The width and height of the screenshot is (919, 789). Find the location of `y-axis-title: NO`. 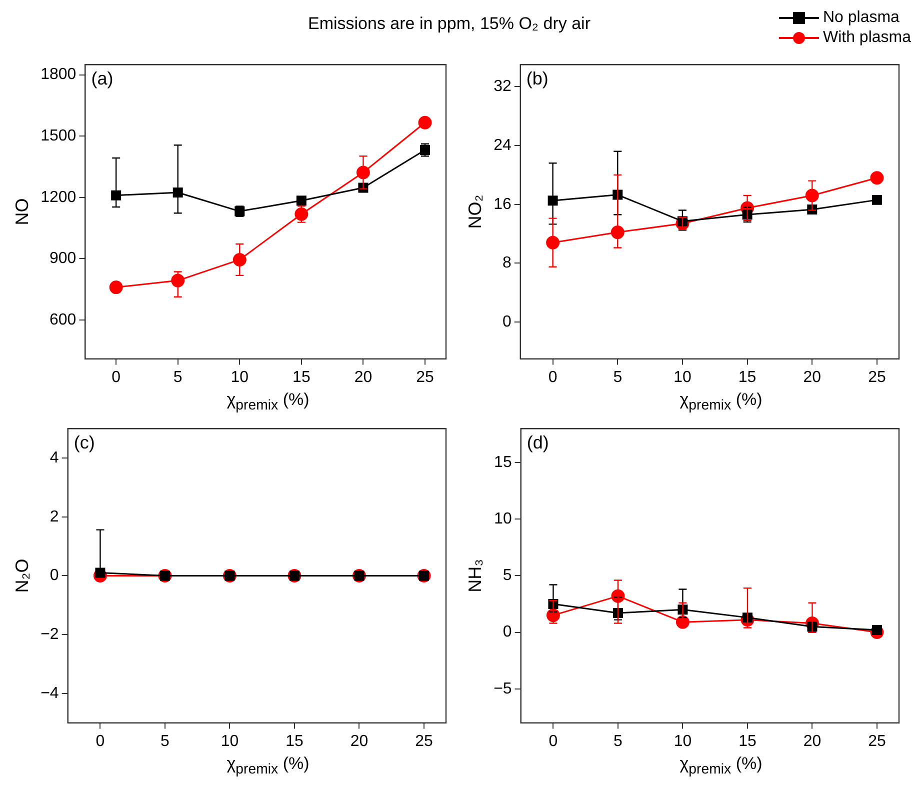

y-axis-title: NO is located at coordinates (22, 212).